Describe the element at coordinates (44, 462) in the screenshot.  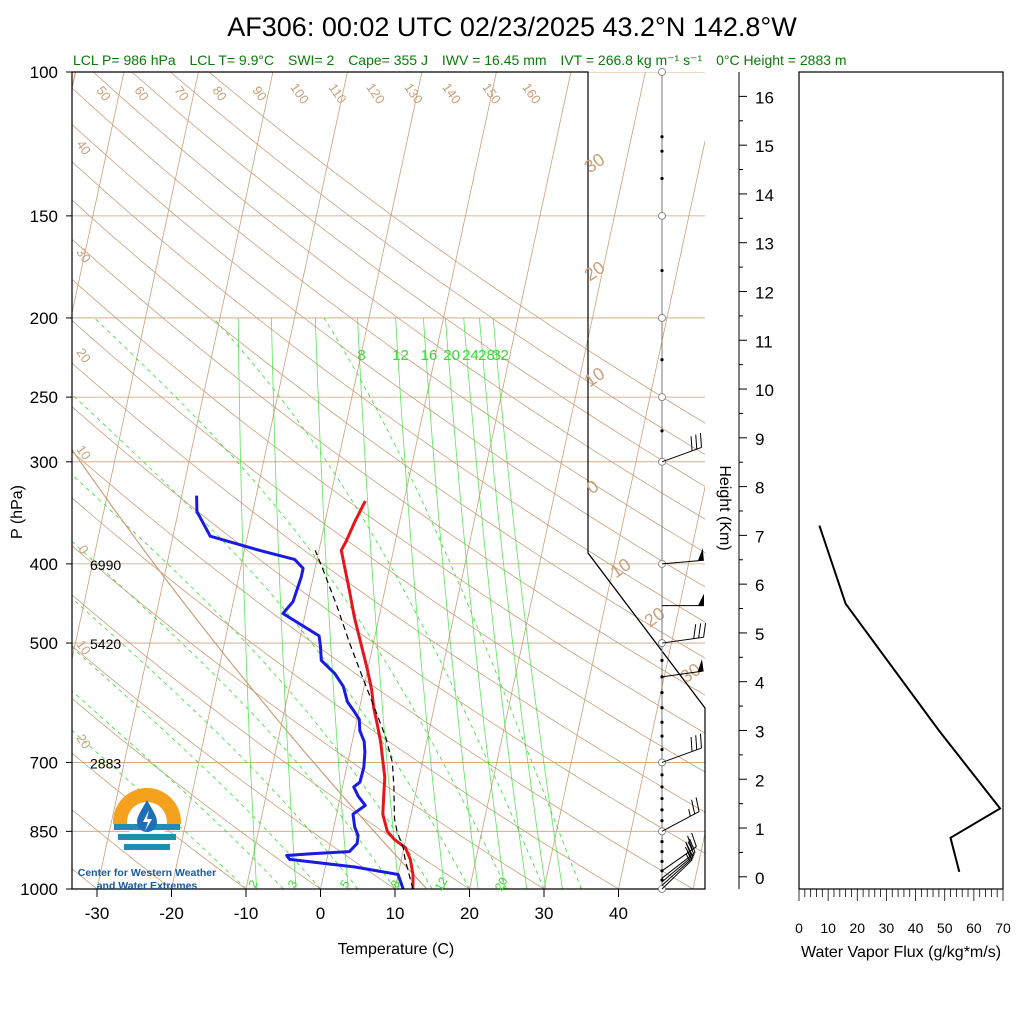
I see `p-tick-label: 300` at that location.